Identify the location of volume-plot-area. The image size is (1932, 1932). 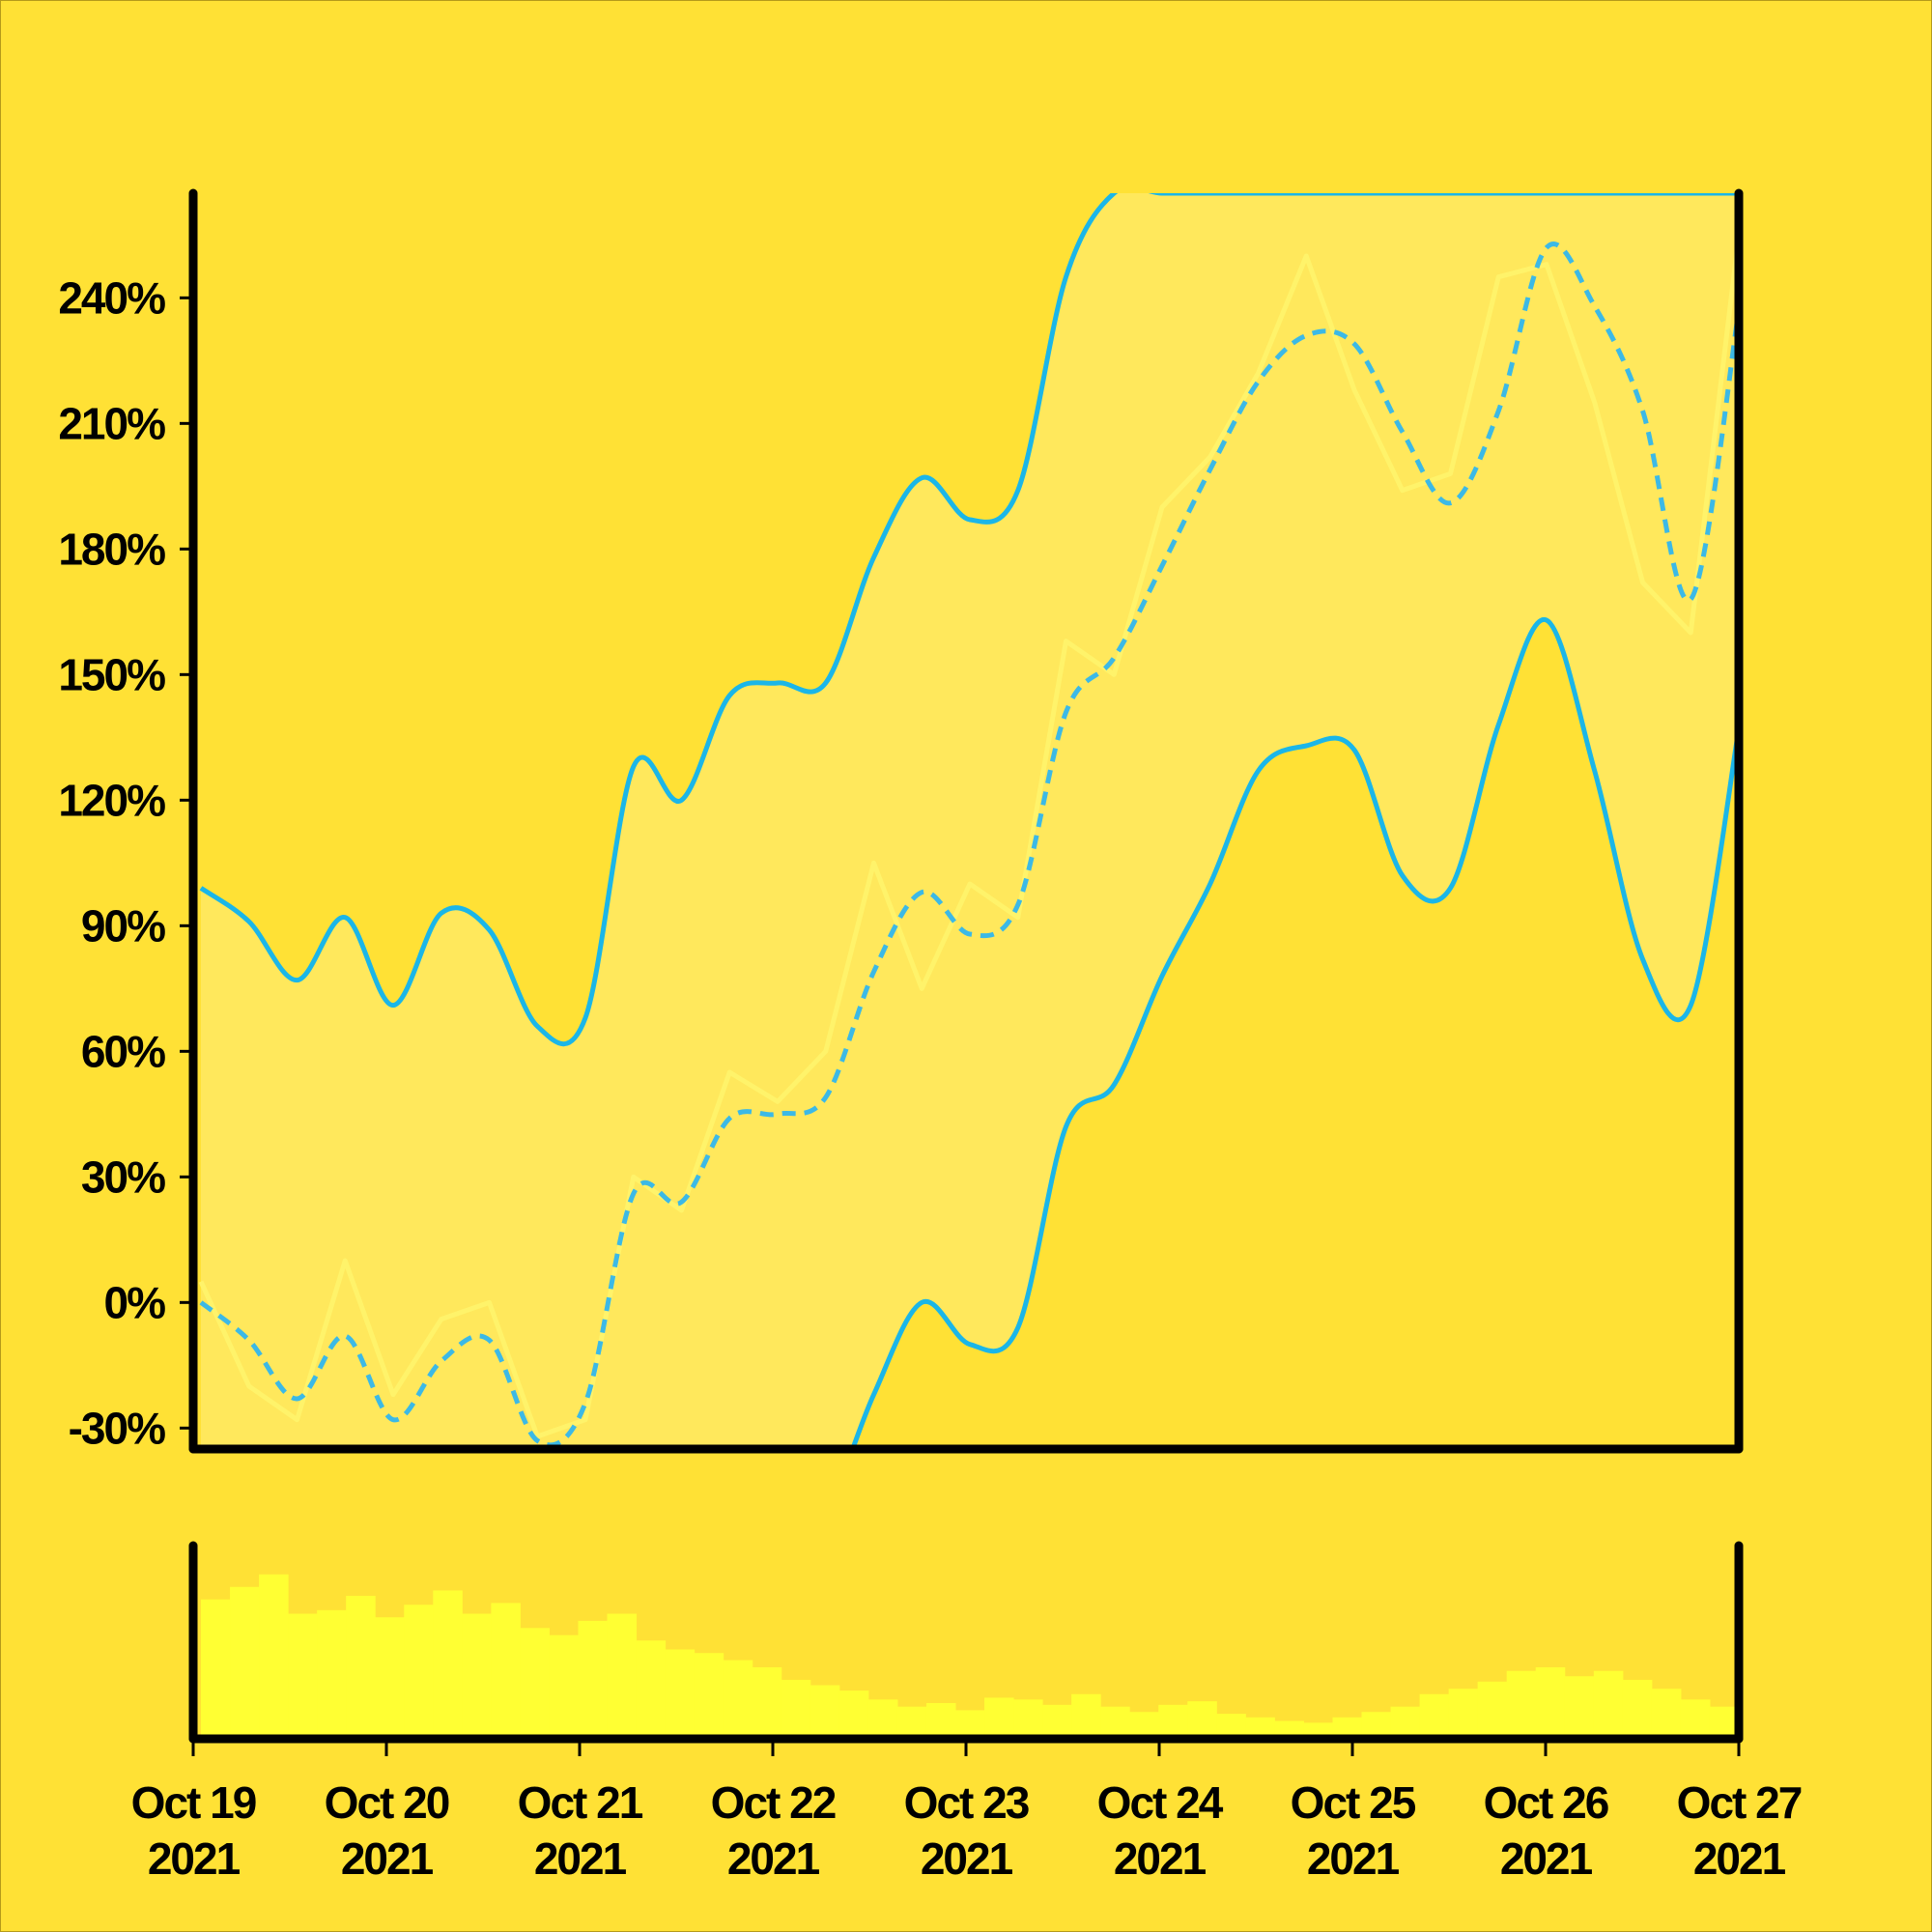
(970, 1656).